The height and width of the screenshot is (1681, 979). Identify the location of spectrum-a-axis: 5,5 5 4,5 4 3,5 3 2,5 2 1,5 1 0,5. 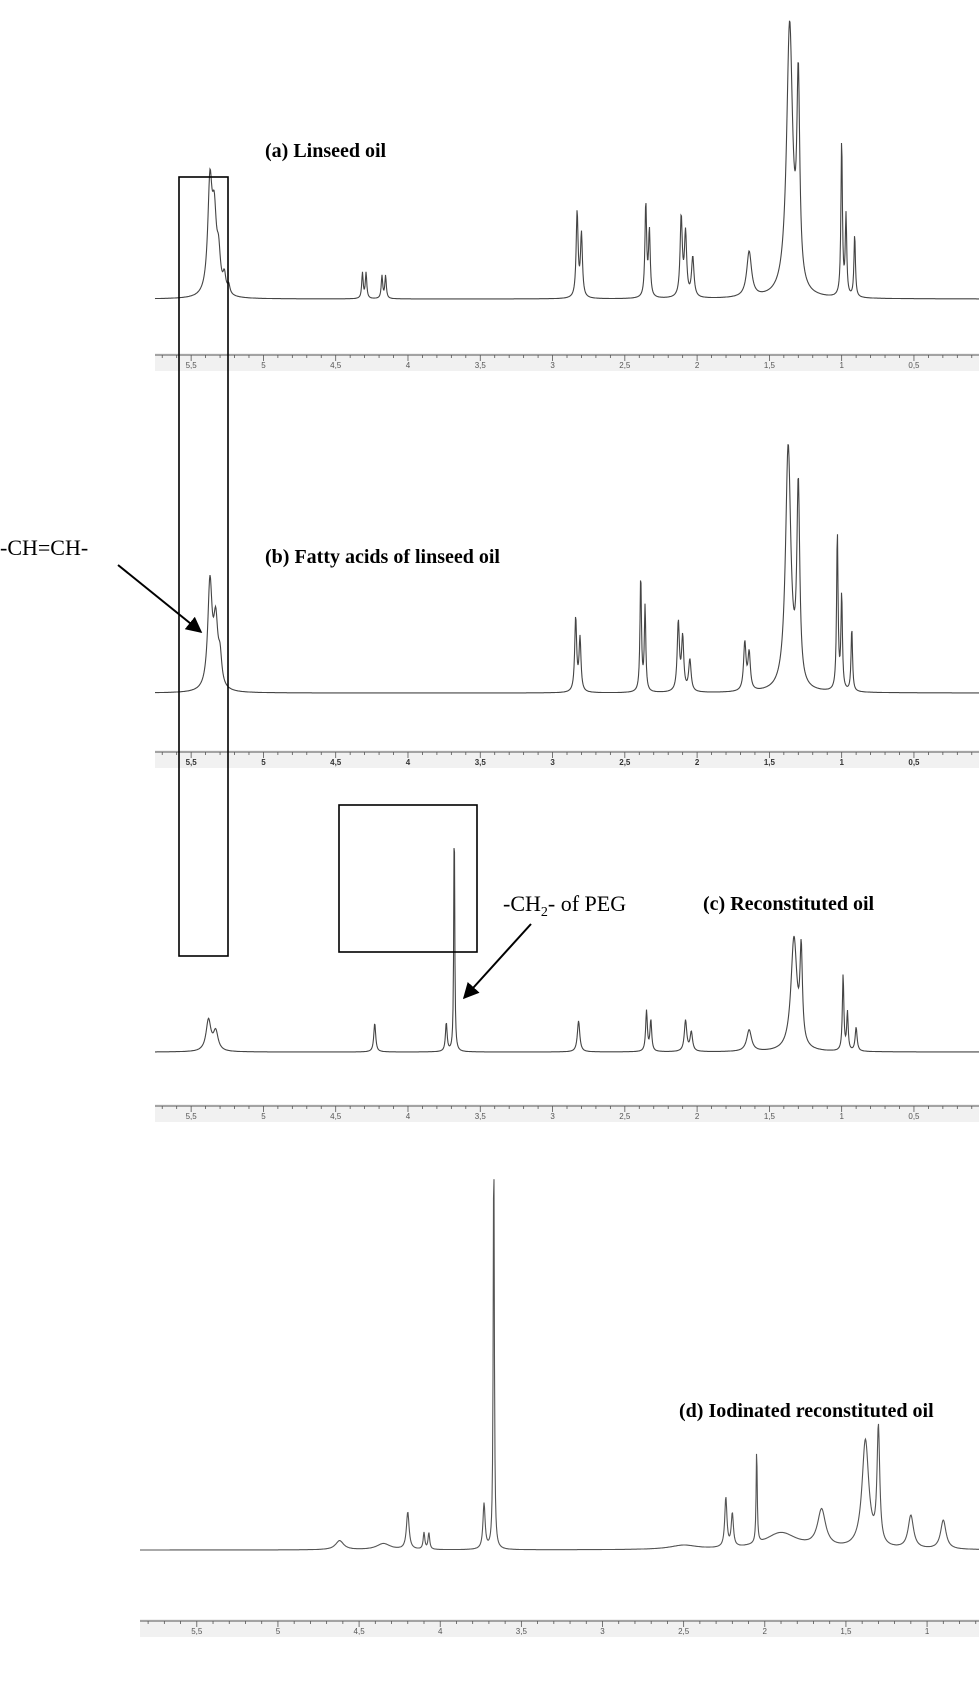
(567, 362).